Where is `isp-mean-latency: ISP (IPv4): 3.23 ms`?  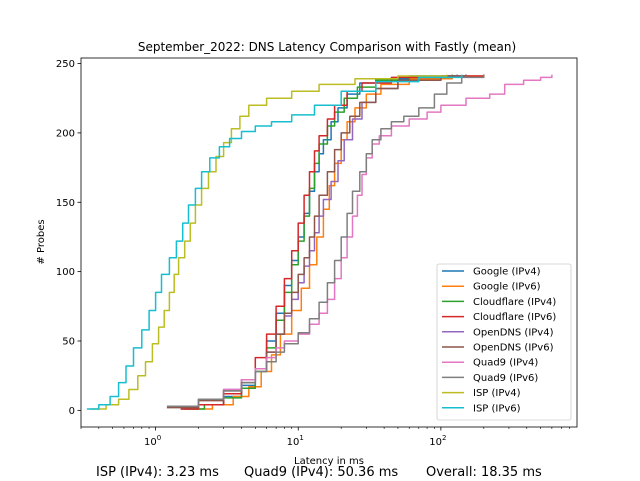
isp-mean-latency: ISP (IPv4): 3.23 ms is located at coordinates (157, 472).